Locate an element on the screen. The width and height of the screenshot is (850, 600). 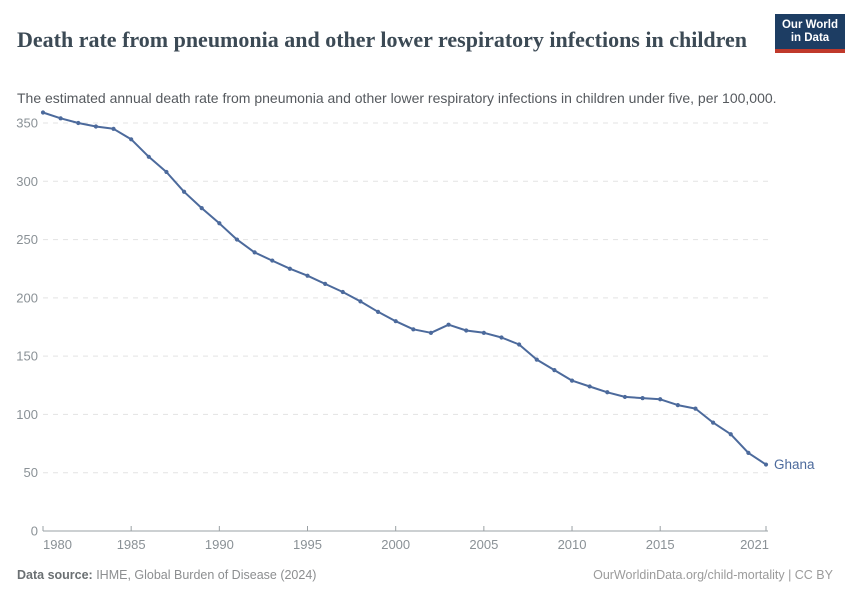
owid-logo: Our World in Data is located at coordinates (810, 33).